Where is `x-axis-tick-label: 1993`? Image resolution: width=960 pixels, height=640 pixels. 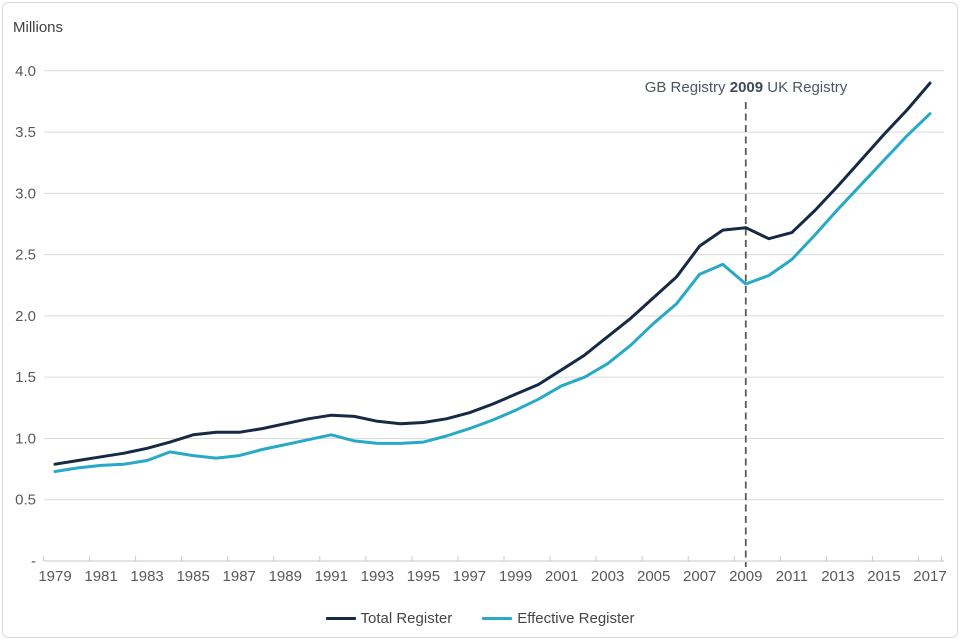 x-axis-tick-label: 1993 is located at coordinates (377, 576).